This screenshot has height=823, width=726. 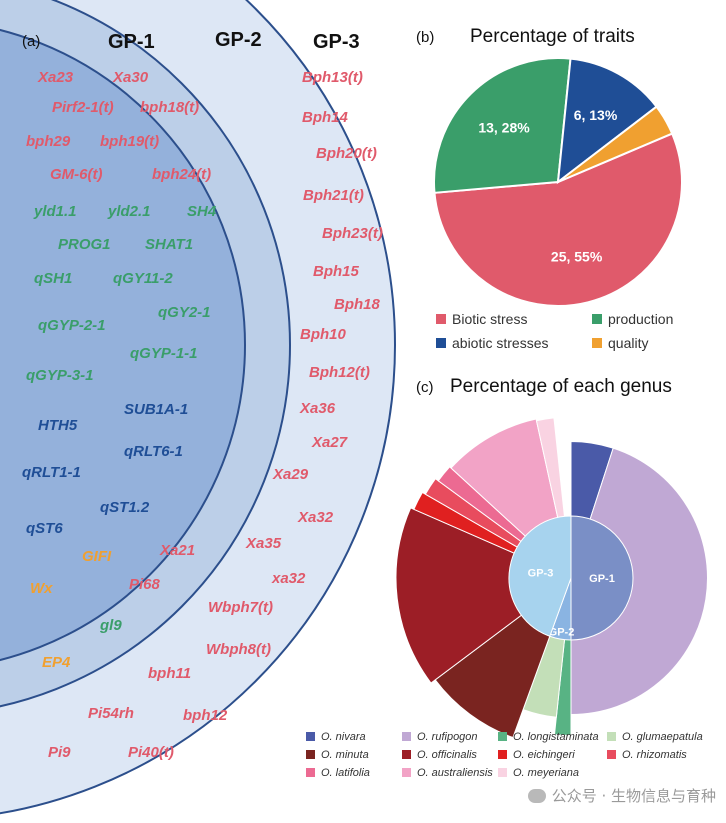 What do you see at coordinates (169, 107) in the screenshot?
I see `gene-label: bph18(t)` at bounding box center [169, 107].